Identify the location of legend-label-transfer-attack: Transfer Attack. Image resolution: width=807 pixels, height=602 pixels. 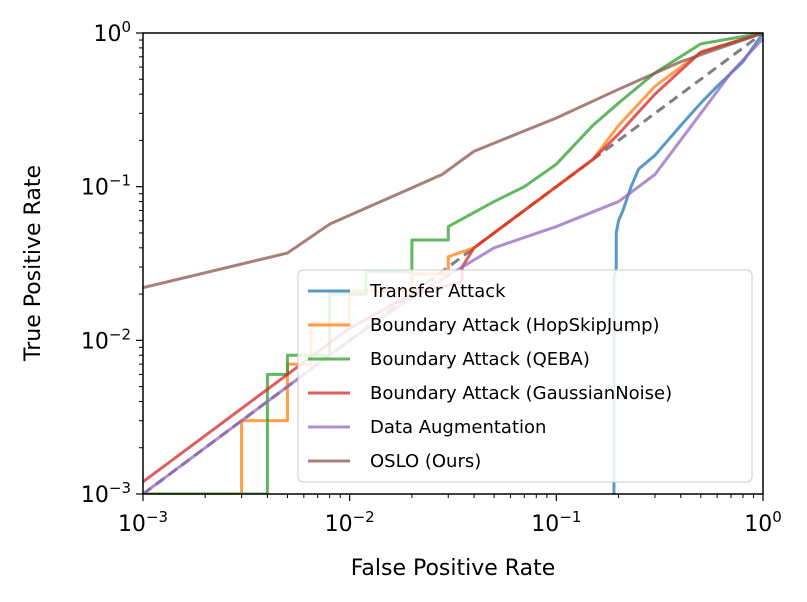
(437, 291).